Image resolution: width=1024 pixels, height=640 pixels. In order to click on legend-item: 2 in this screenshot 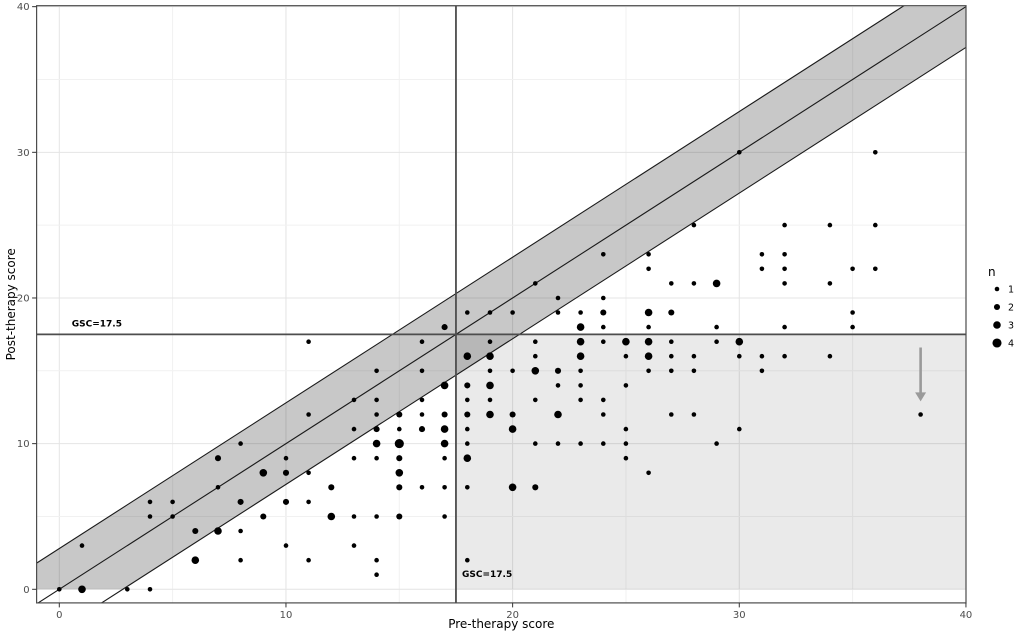, I will do `click(1003, 308)`.